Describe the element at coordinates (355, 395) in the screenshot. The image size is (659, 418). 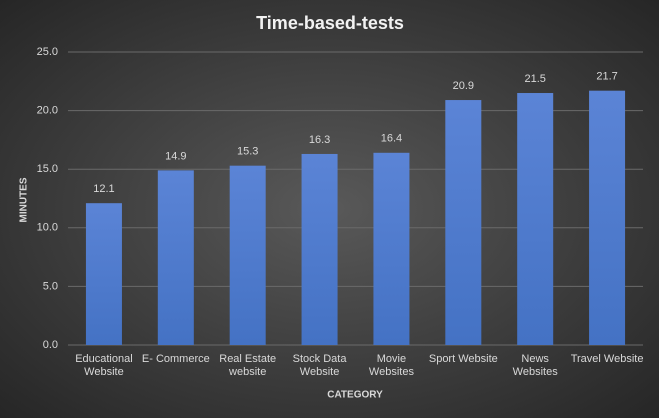
I see `x-axis-label: CATEGORY` at that location.